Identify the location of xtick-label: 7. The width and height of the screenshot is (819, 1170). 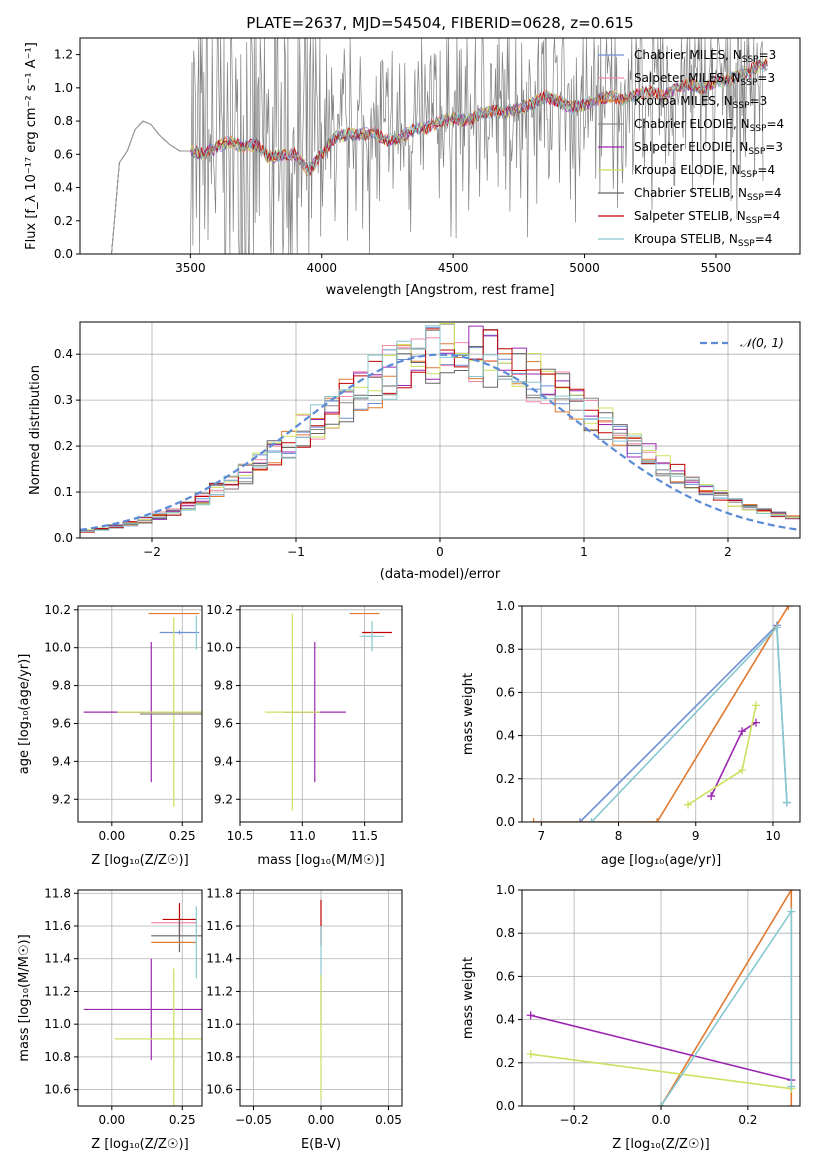
(541, 836).